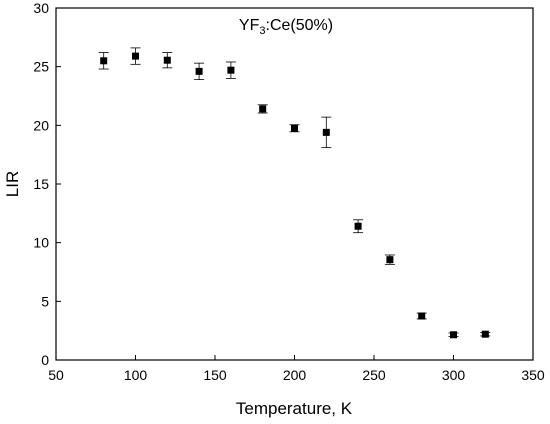 Image resolution: width=550 pixels, height=424 pixels. What do you see at coordinates (45, 360) in the screenshot?
I see `y-tick-label: 0` at bounding box center [45, 360].